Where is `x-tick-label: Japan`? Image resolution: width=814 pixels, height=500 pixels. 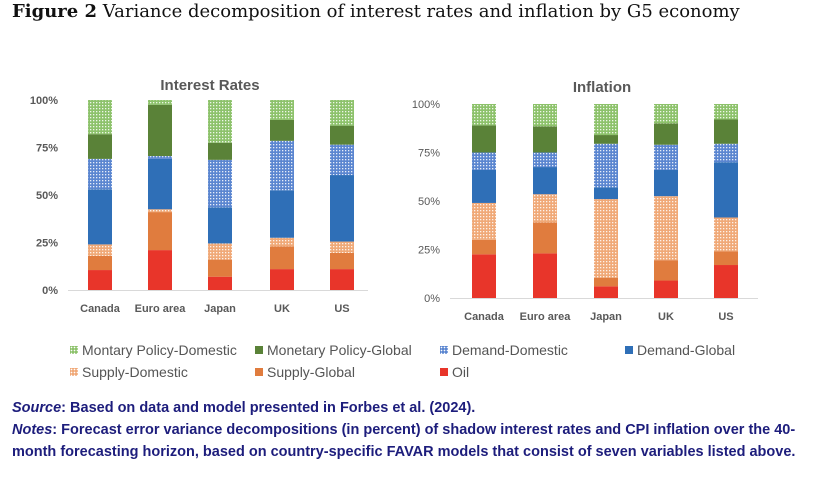
x-tick-label: Japan is located at coordinates (606, 317).